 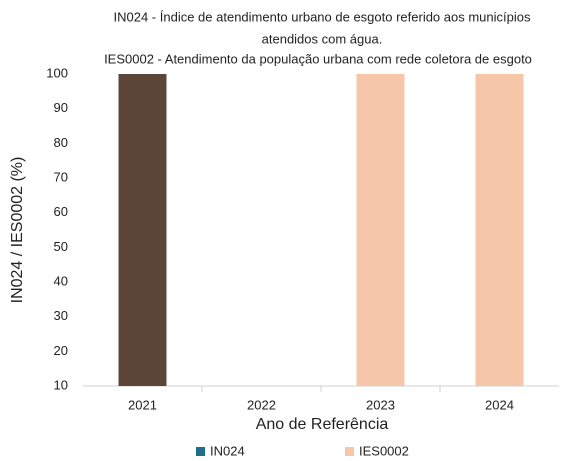 What do you see at coordinates (380, 404) in the screenshot?
I see `x-tick-label: 2023` at bounding box center [380, 404].